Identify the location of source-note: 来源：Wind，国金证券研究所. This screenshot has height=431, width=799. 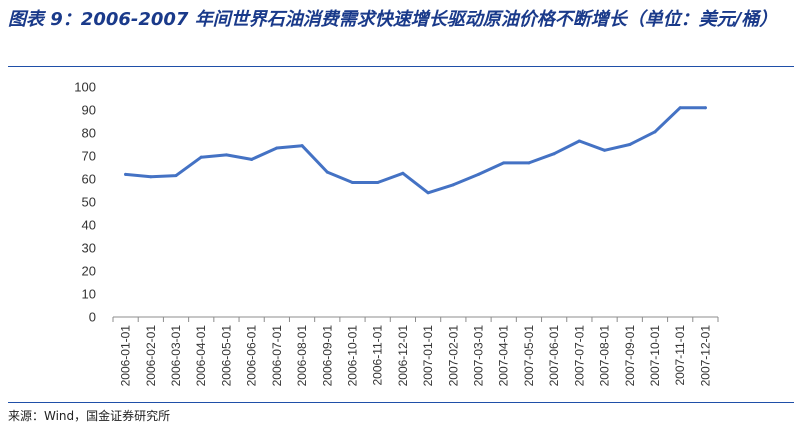
(89, 416).